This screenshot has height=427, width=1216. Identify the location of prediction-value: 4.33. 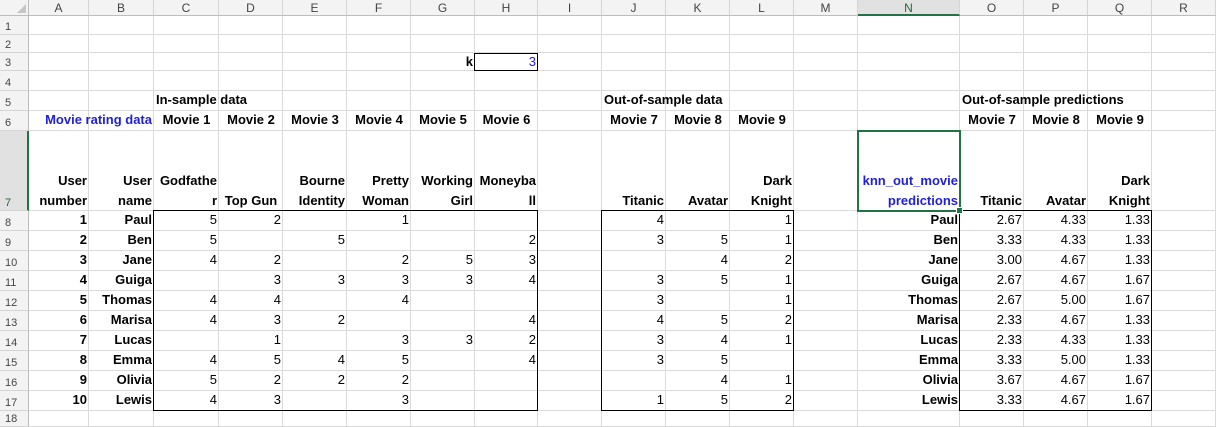
(1073, 239).